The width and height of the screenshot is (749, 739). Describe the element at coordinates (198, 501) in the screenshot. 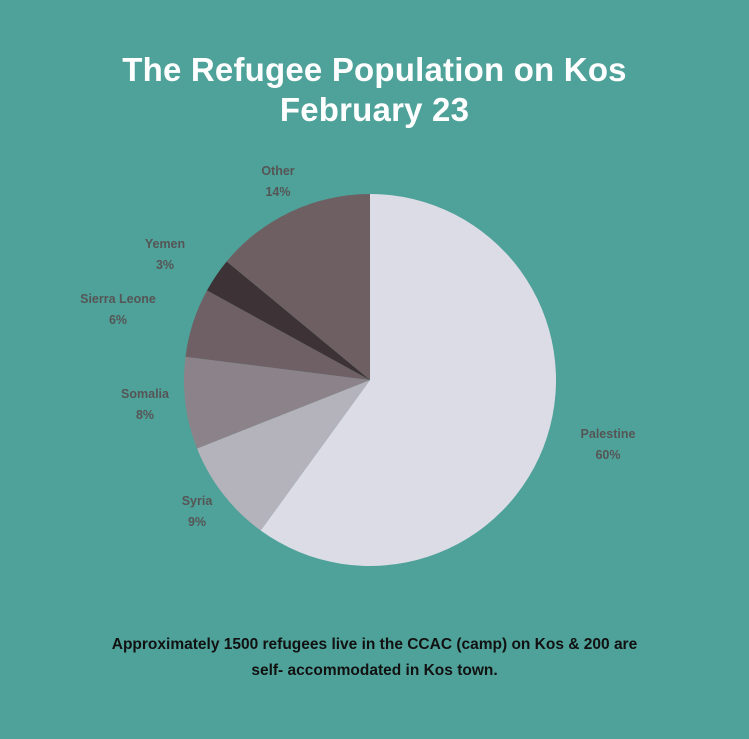

I see `slice-label-syria: Syria` at that location.